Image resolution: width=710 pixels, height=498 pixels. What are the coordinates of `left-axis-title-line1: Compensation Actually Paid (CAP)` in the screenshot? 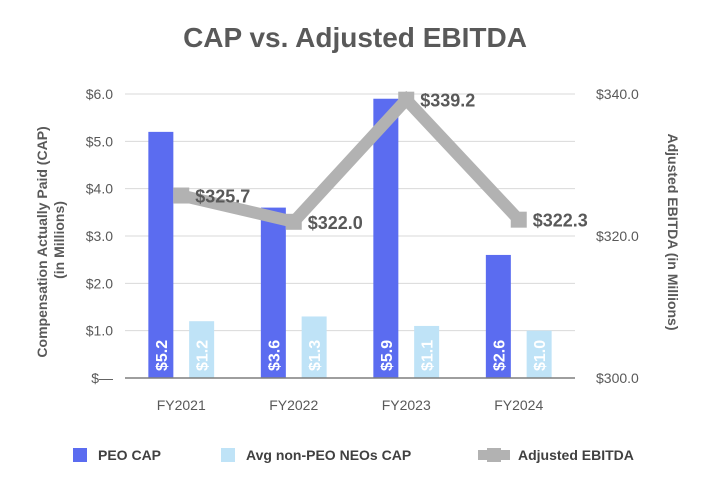 It's located at (42, 241).